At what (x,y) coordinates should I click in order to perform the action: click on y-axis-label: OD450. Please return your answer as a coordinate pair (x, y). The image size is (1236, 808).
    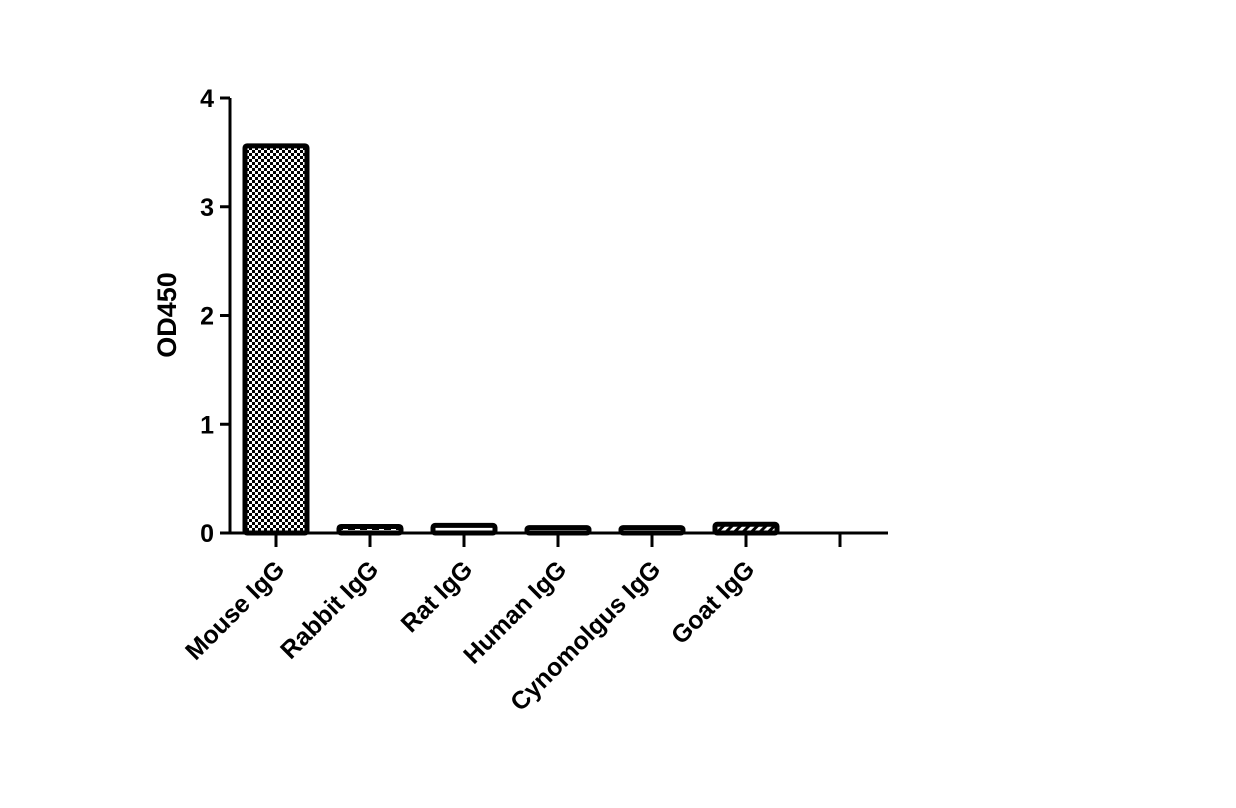
    Looking at the image, I should click on (167, 315).